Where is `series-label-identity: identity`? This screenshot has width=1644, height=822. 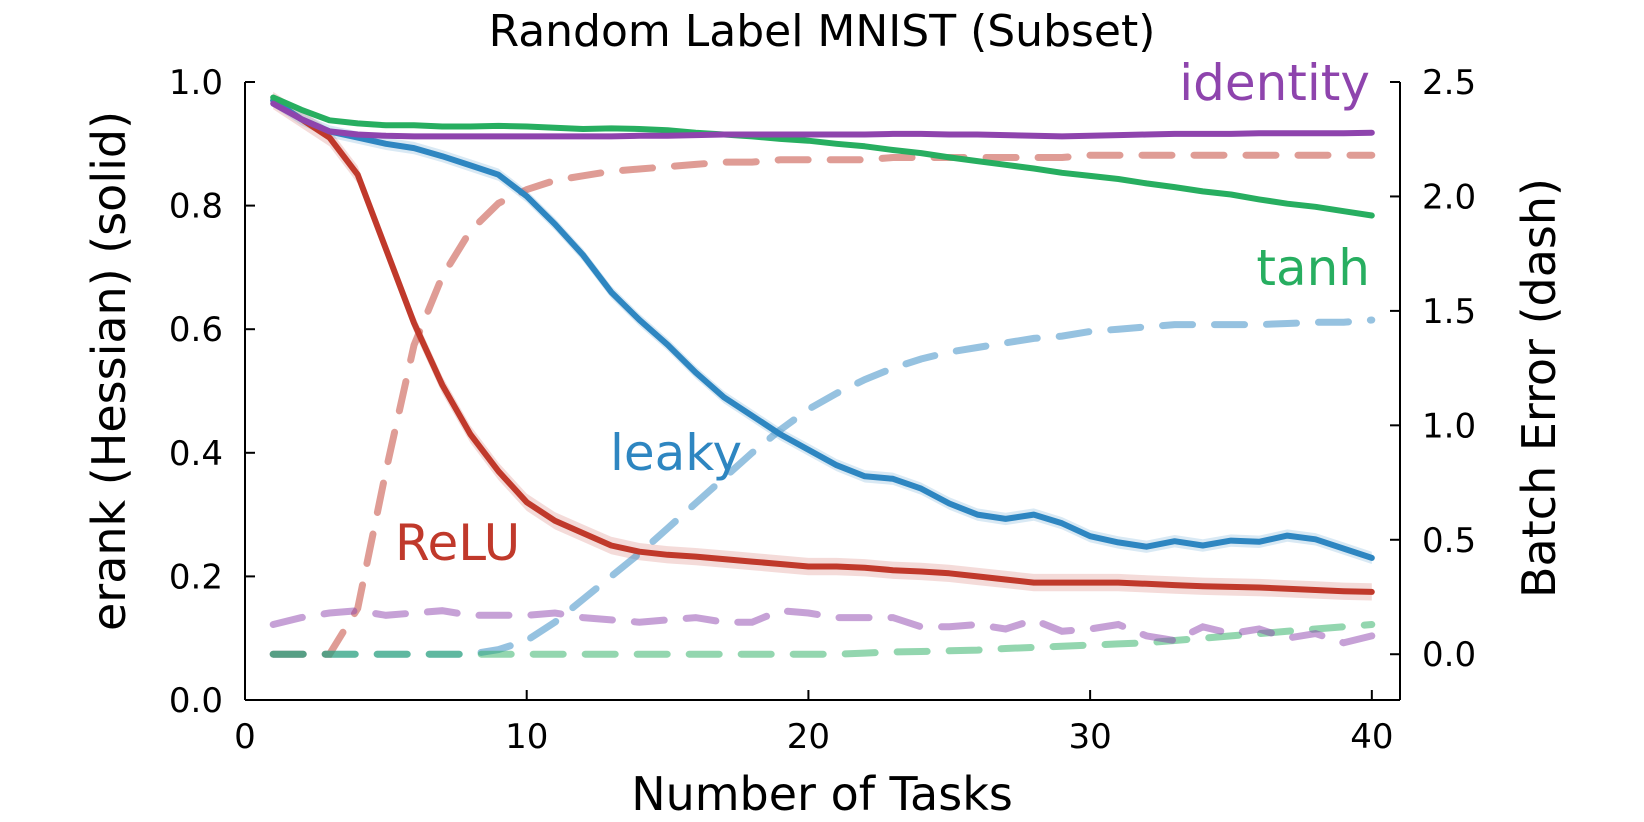 series-label-identity: identity is located at coordinates (1274, 83).